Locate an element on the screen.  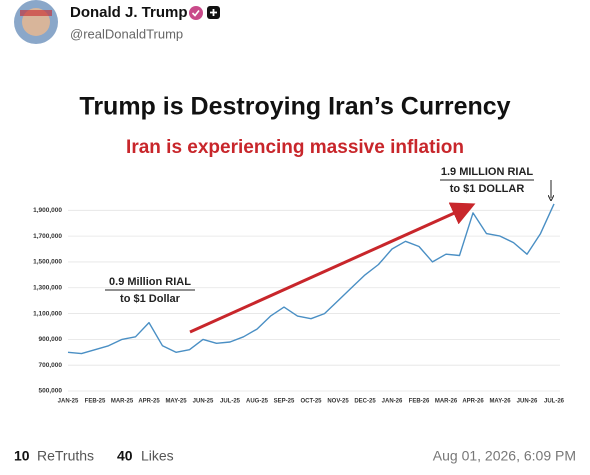
x-tick-label: SEP-25 is located at coordinates (284, 402).